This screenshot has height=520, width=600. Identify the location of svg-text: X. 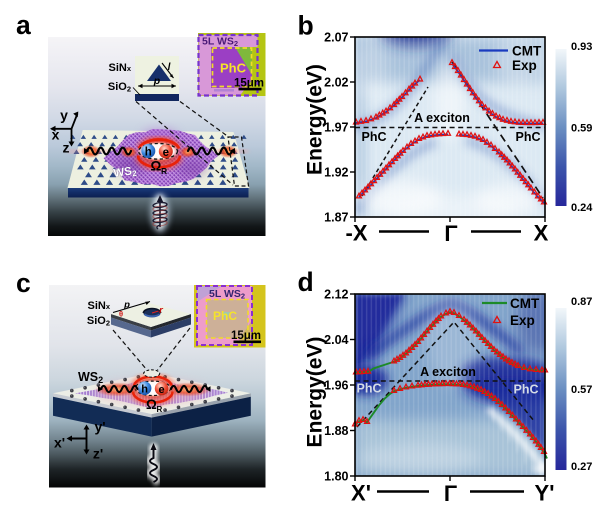
(541, 233).